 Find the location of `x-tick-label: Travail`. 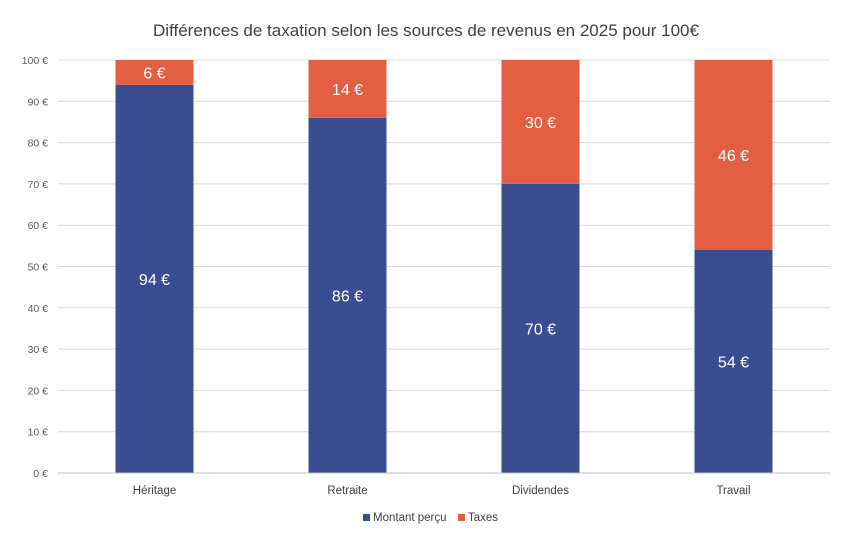

x-tick-label: Travail is located at coordinates (733, 491).